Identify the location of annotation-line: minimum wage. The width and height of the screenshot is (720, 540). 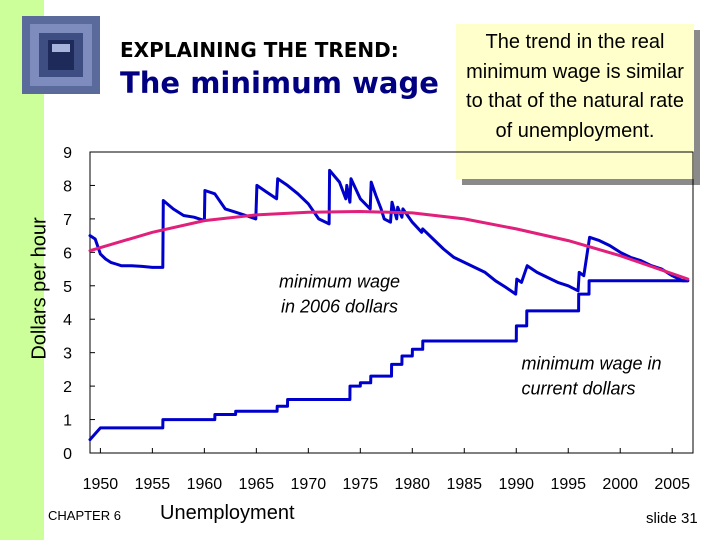
(339, 281).